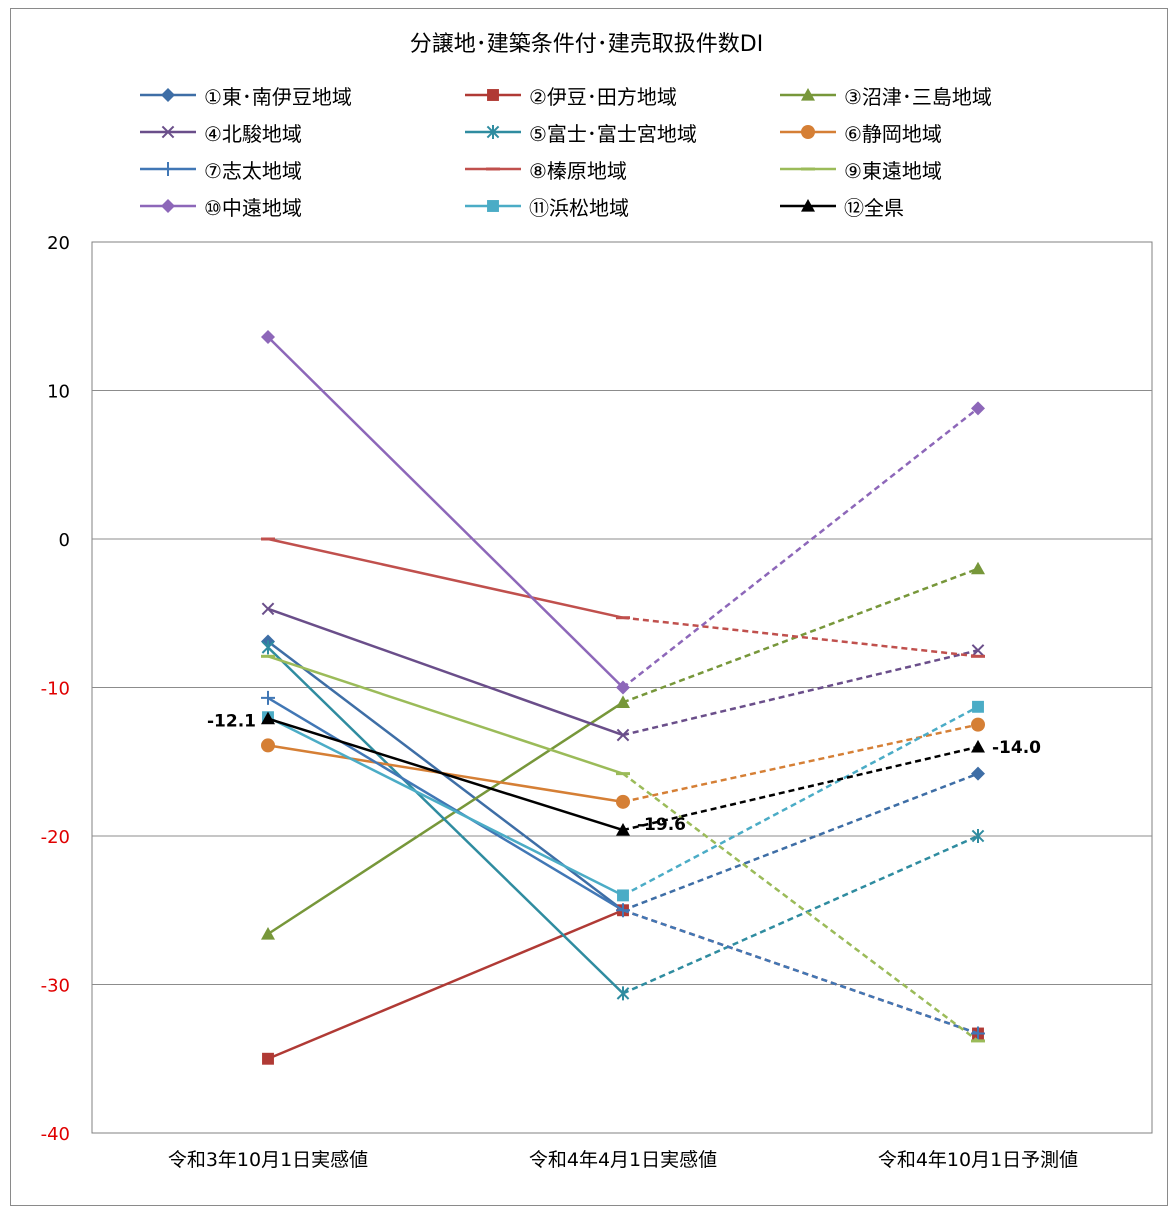 The height and width of the screenshot is (1212, 1173). I want to click on legend-label: ①東･南伊豆地域, so click(278, 96).